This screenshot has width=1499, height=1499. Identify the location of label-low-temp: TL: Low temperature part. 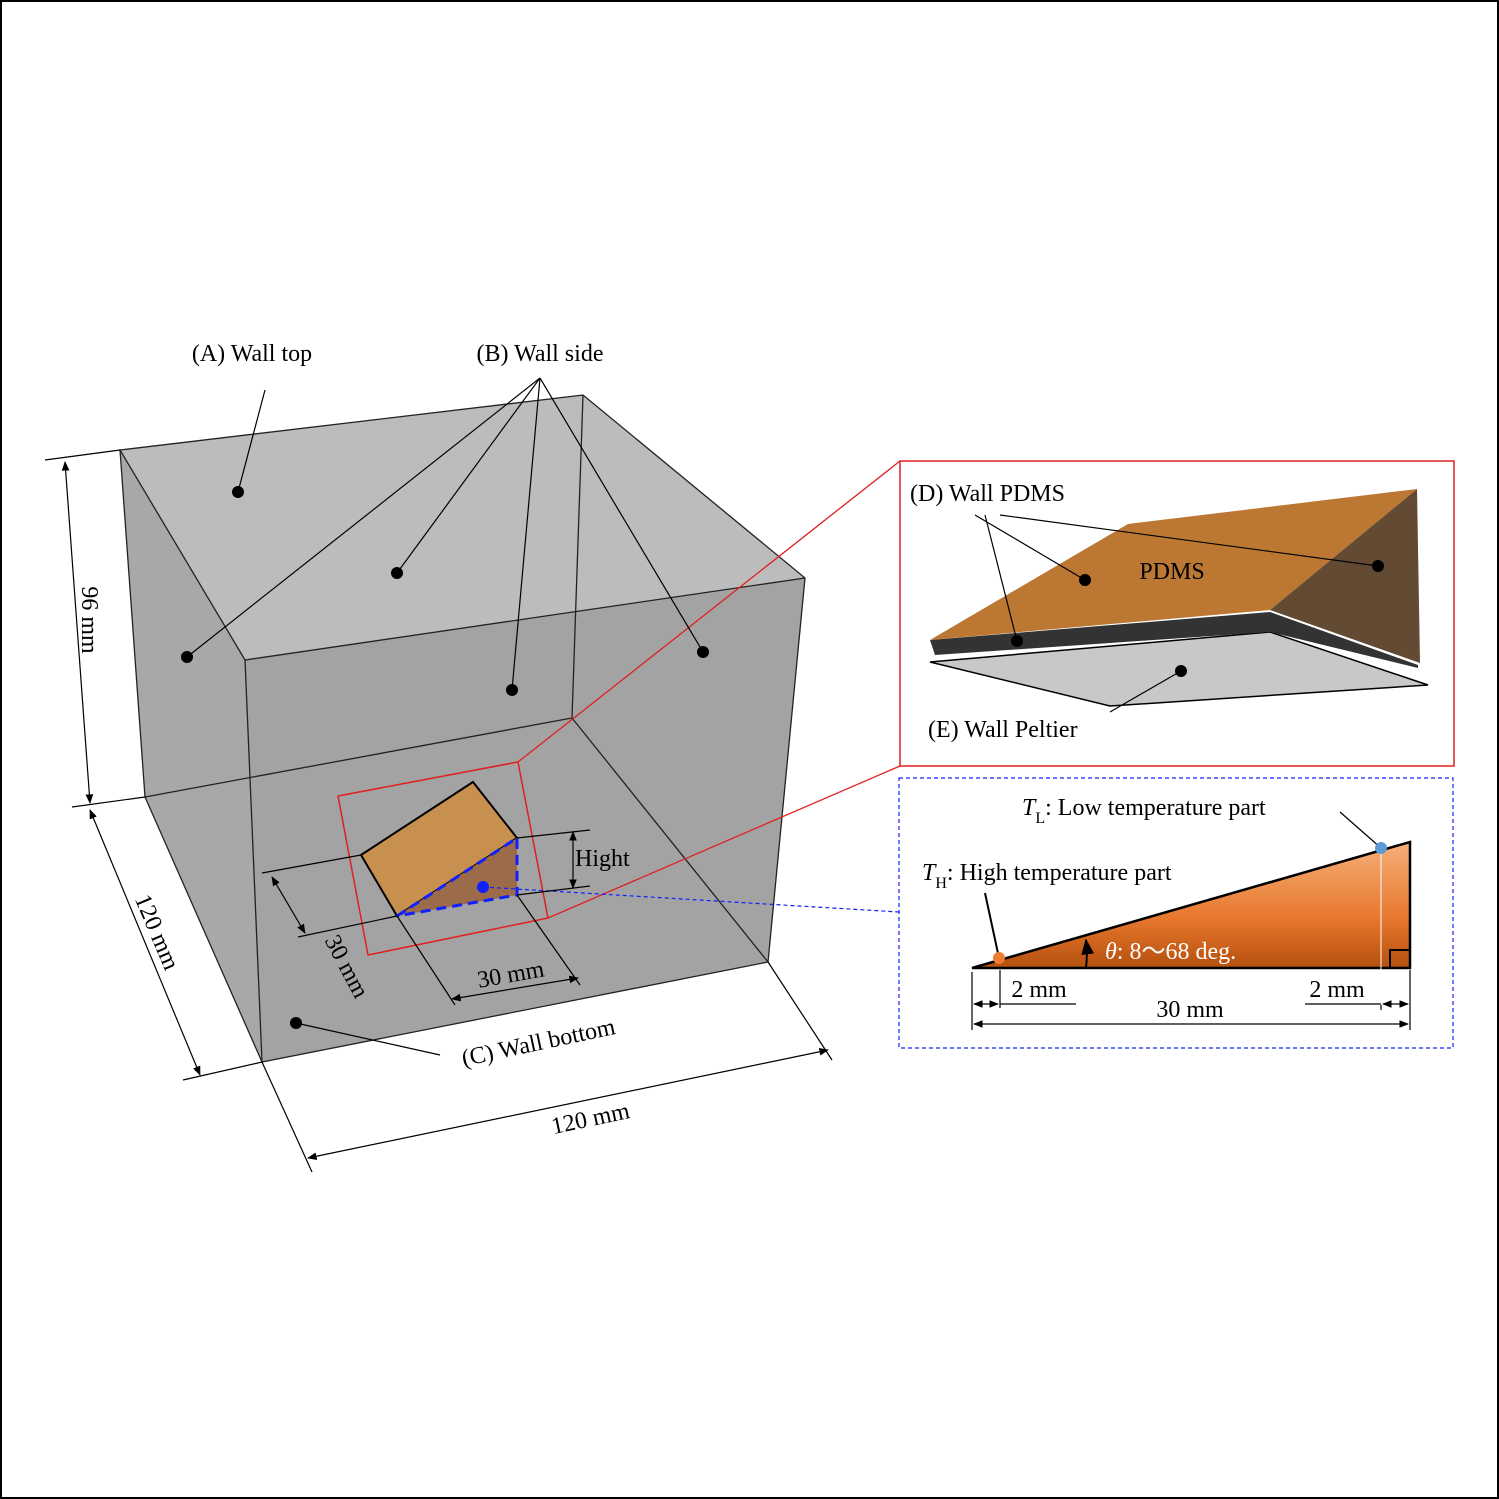
(1144, 811).